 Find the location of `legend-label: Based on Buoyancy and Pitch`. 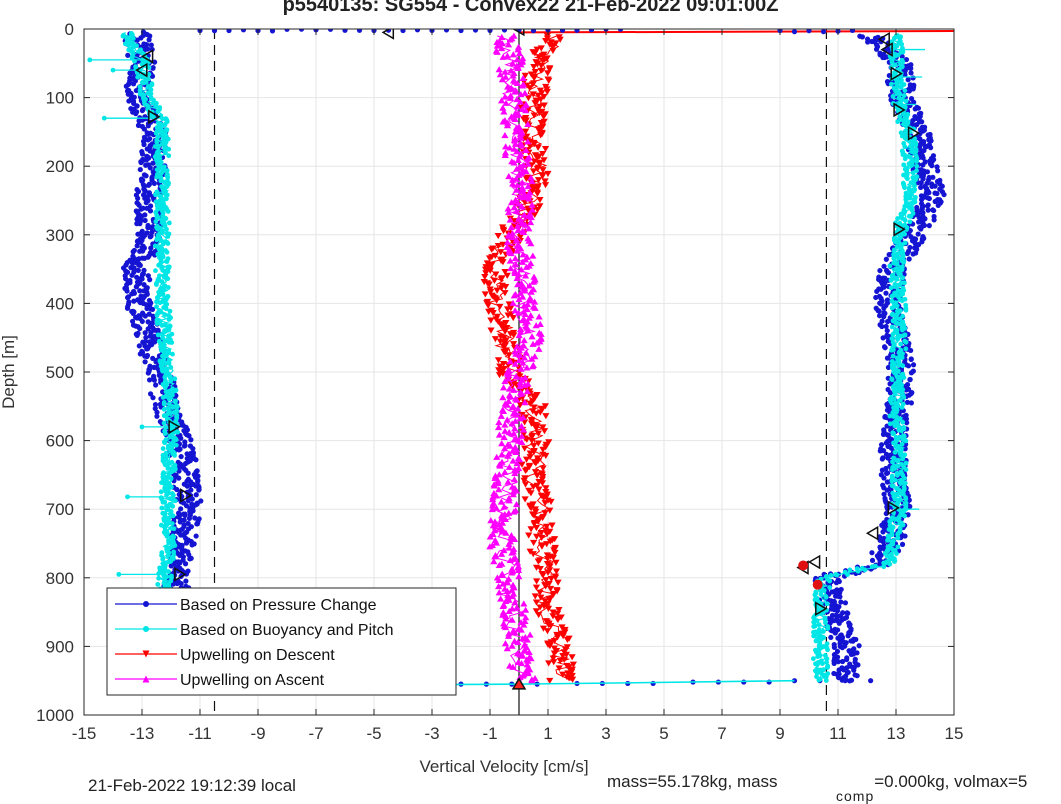

legend-label: Based on Buoyancy and Pitch is located at coordinates (286, 630).